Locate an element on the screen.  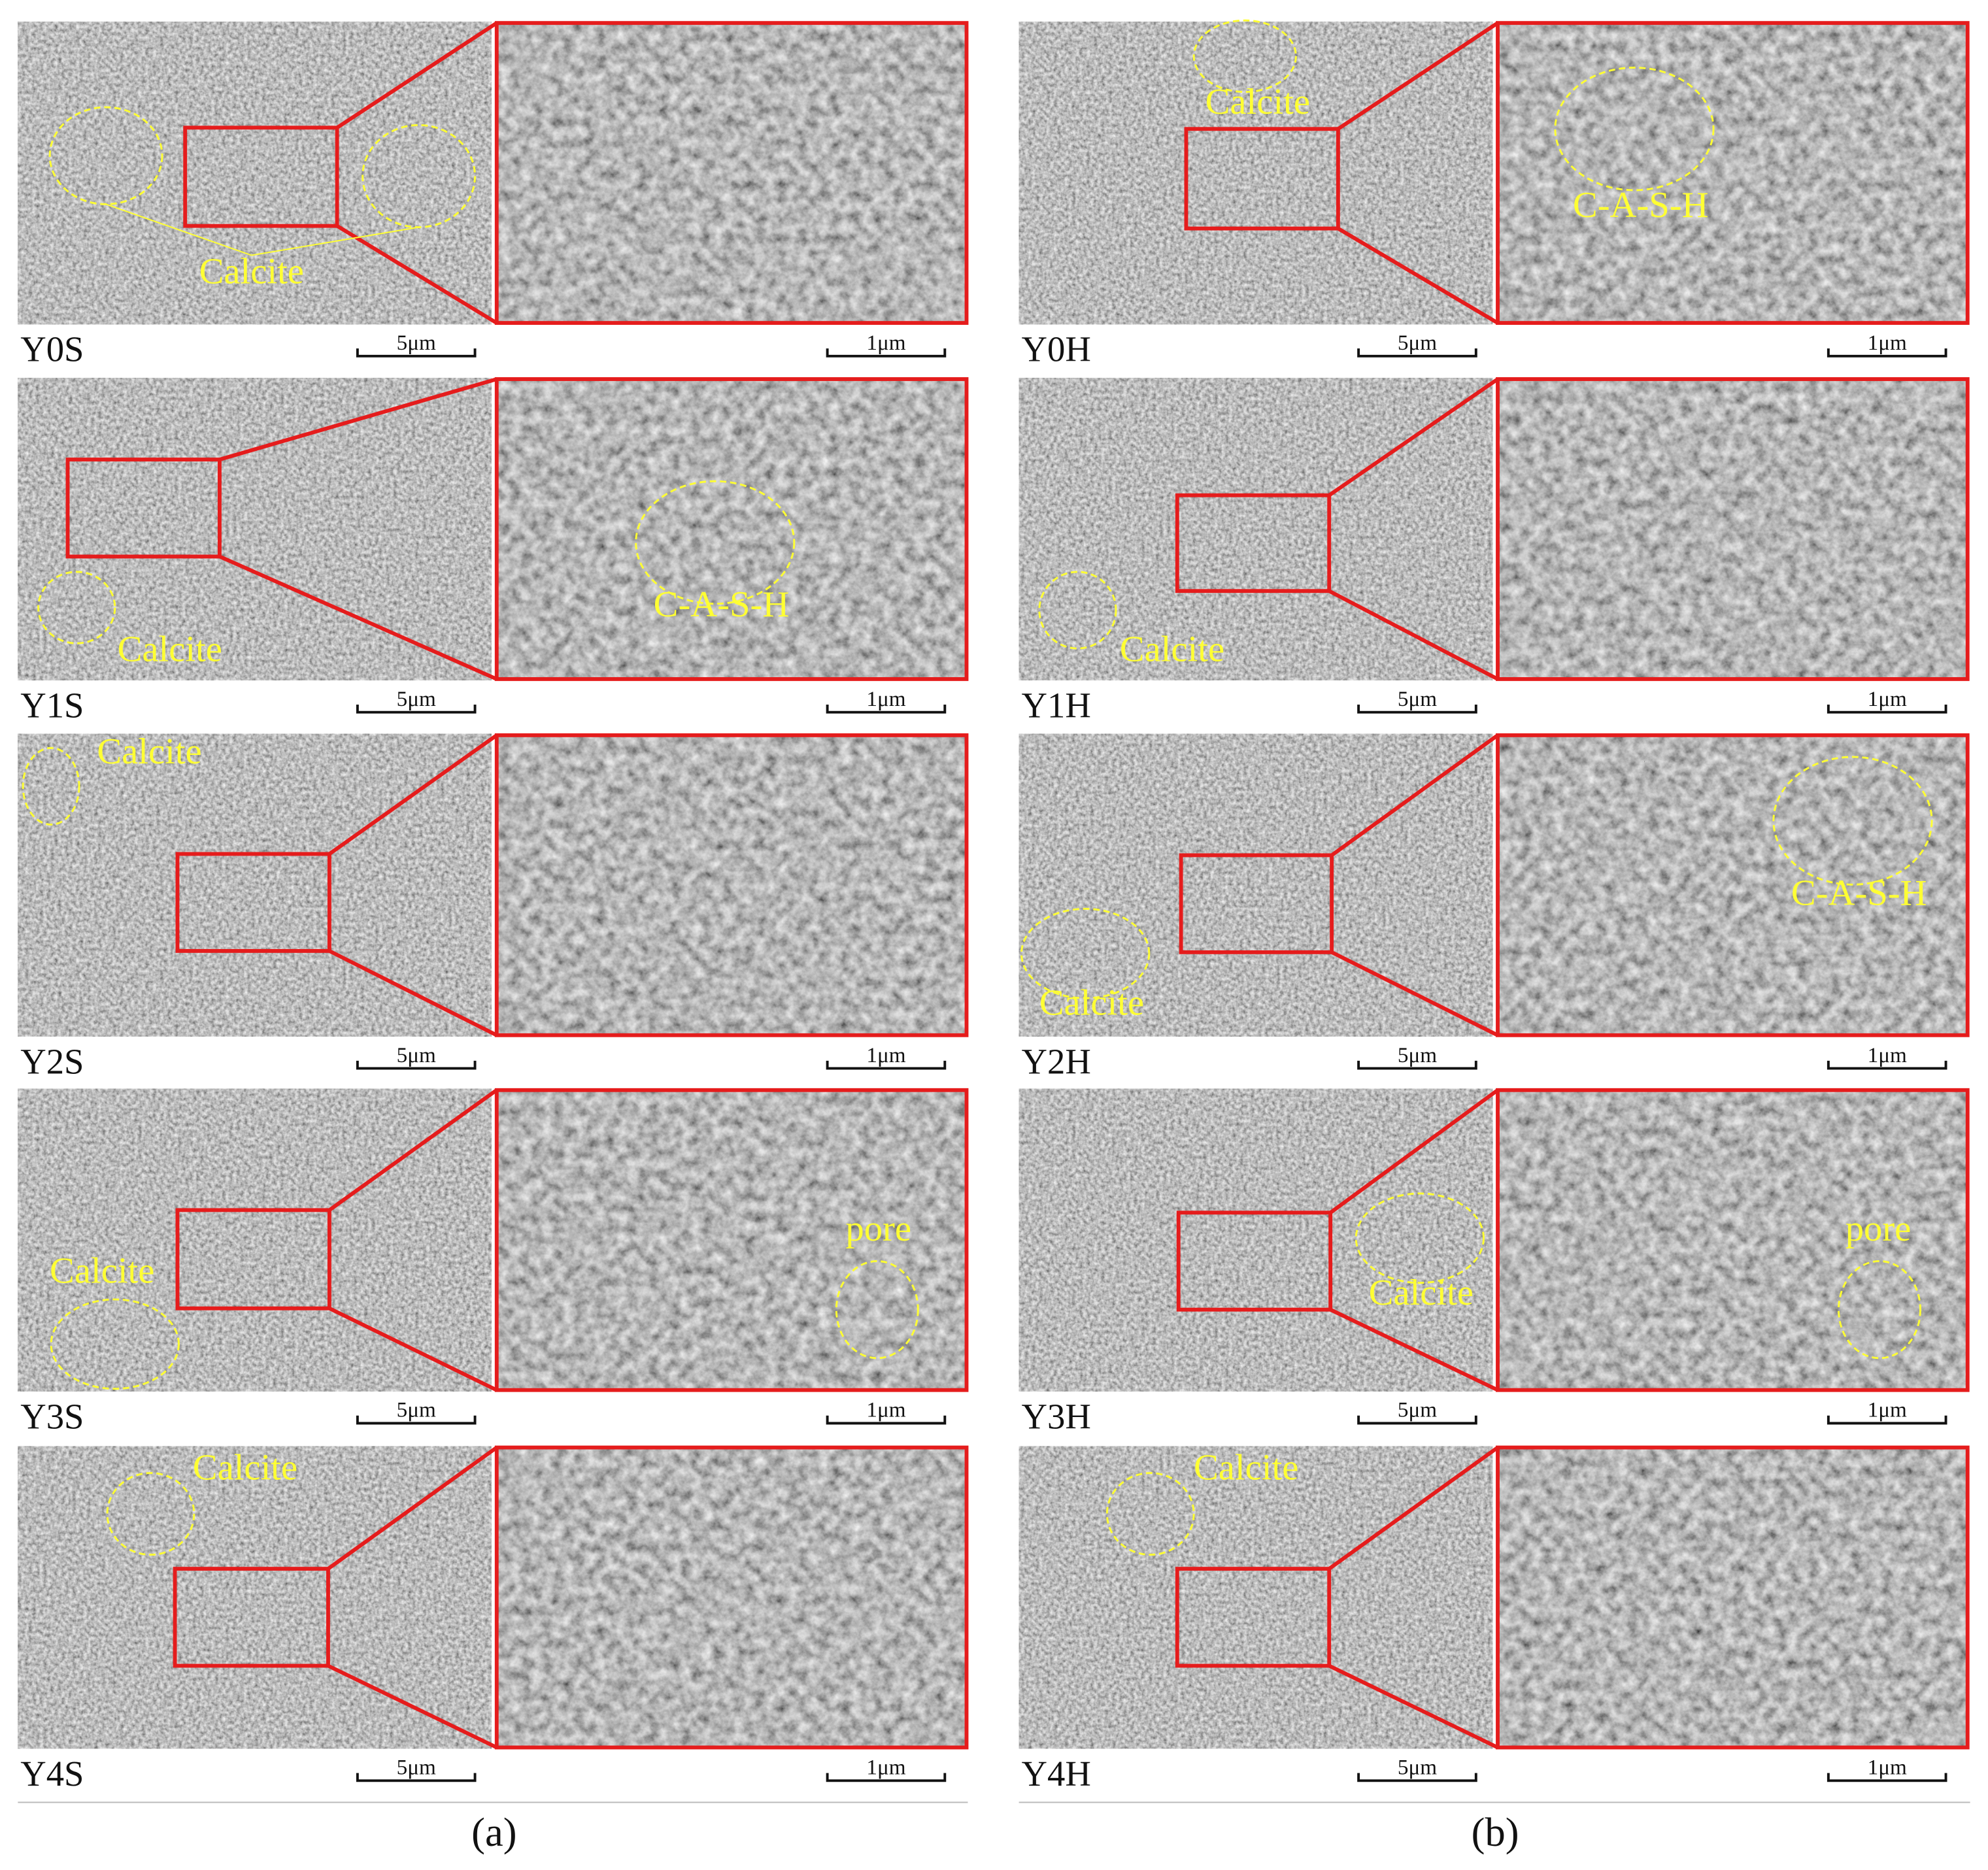
panel-caption: (a) is located at coordinates (493, 1832).